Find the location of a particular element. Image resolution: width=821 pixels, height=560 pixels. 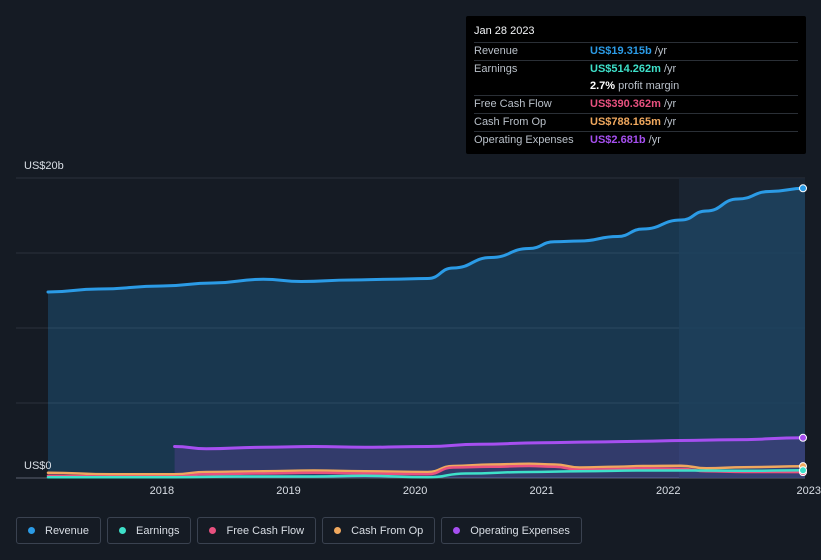

y-axis-top-label: US$20b is located at coordinates (44, 166).